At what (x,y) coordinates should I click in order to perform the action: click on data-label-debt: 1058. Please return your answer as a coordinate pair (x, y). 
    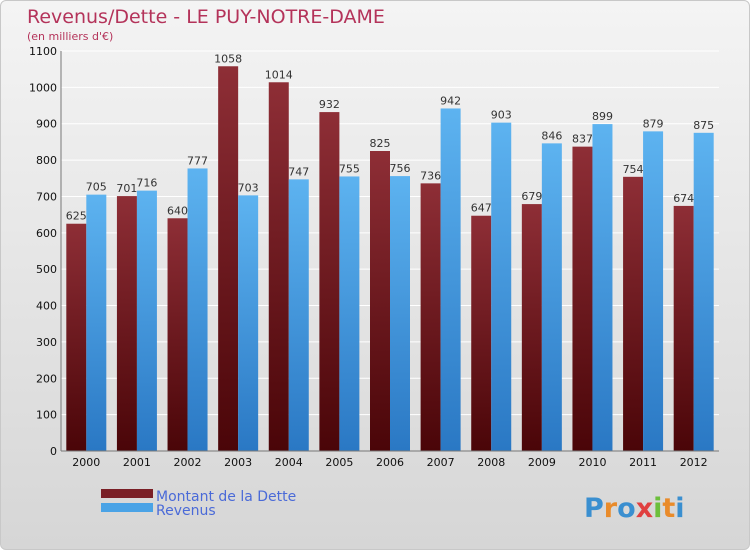
    Looking at the image, I should click on (228, 58).